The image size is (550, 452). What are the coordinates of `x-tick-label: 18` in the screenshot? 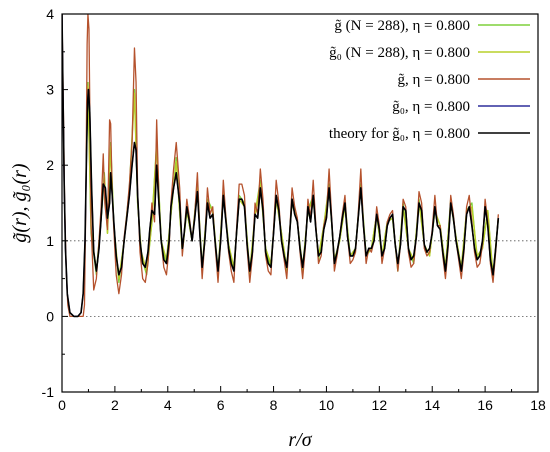 It's located at (538, 405).